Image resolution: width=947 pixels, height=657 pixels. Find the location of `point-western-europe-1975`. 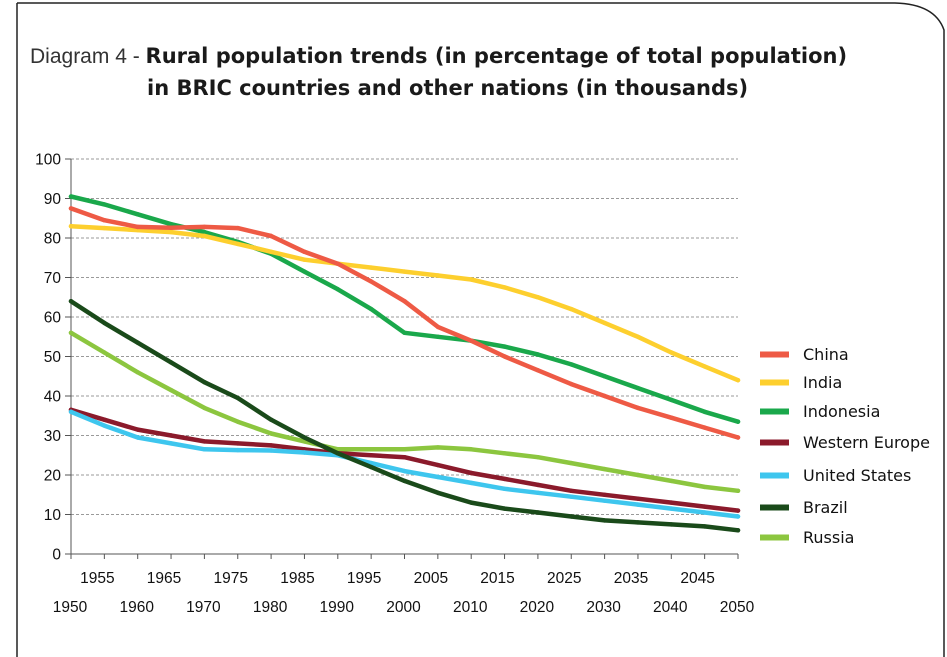

point-western-europe-1975 is located at coordinates (237, 443).